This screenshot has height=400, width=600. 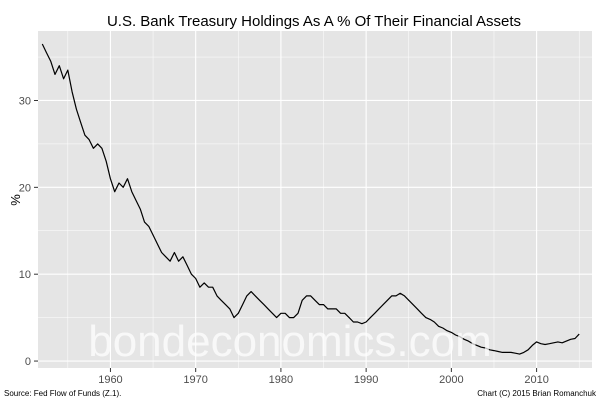 I want to click on y-axis: 0 10 20 30, so click(x=28, y=231).